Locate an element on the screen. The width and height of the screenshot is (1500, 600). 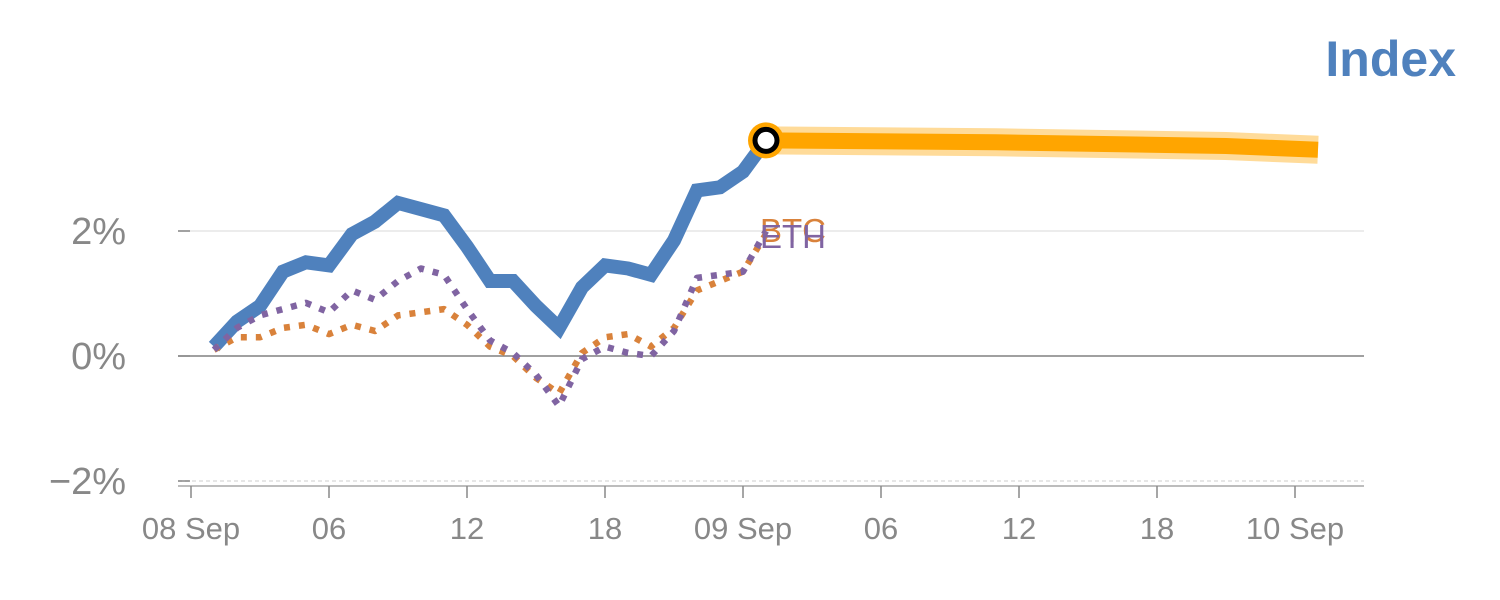
x-tick-label: 10 Sep is located at coordinates (1295, 528).